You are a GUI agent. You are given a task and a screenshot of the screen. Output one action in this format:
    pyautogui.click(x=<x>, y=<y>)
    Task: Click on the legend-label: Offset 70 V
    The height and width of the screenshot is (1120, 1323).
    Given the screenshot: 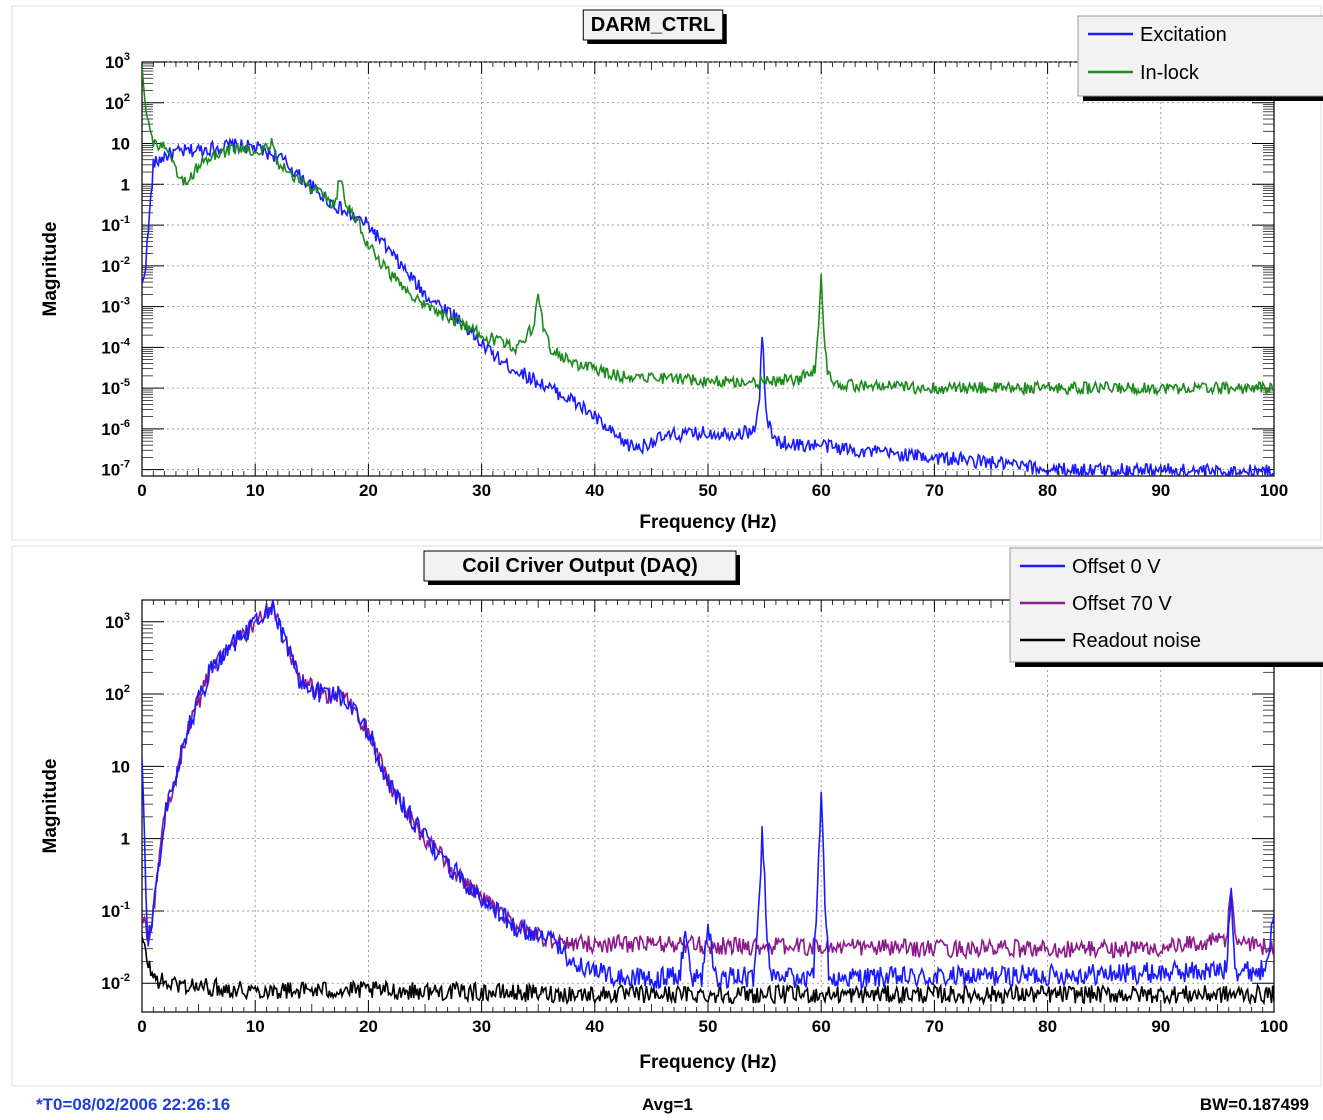 What is the action you would take?
    pyautogui.click(x=1122, y=604)
    